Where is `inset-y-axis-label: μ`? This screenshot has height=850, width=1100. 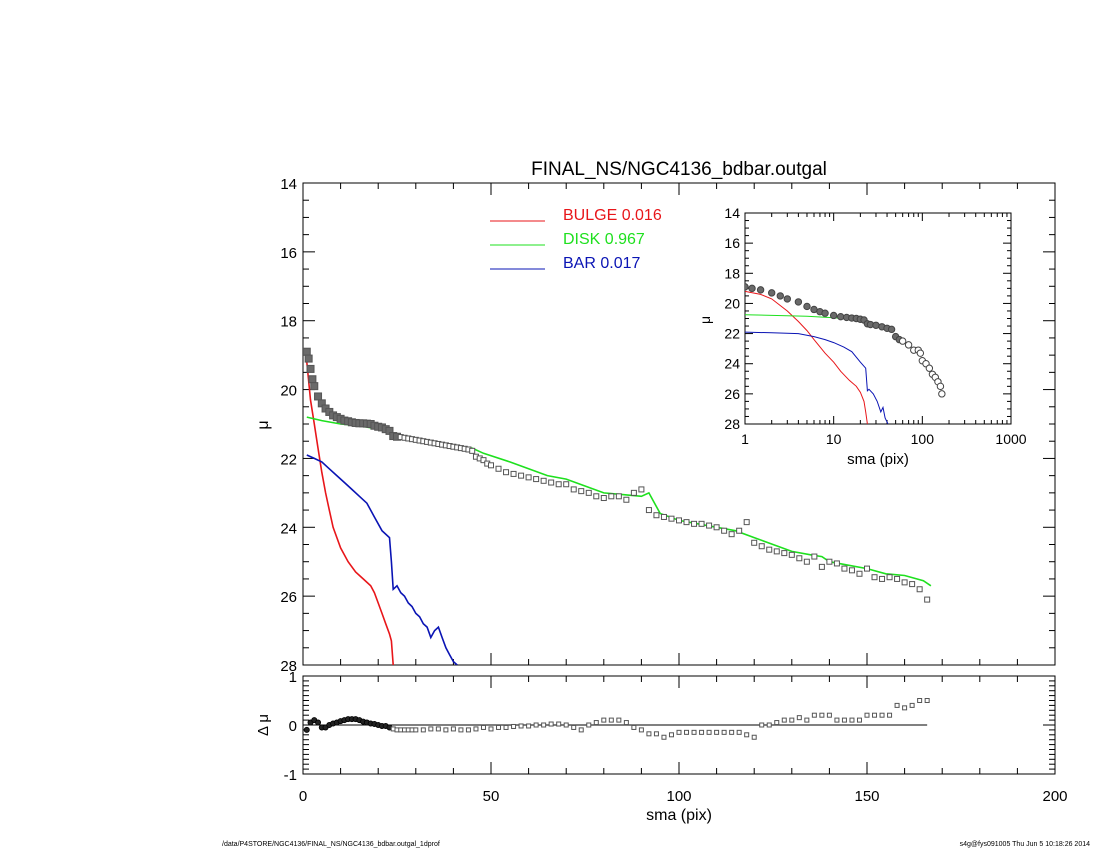 inset-y-axis-label: μ is located at coordinates (705, 320).